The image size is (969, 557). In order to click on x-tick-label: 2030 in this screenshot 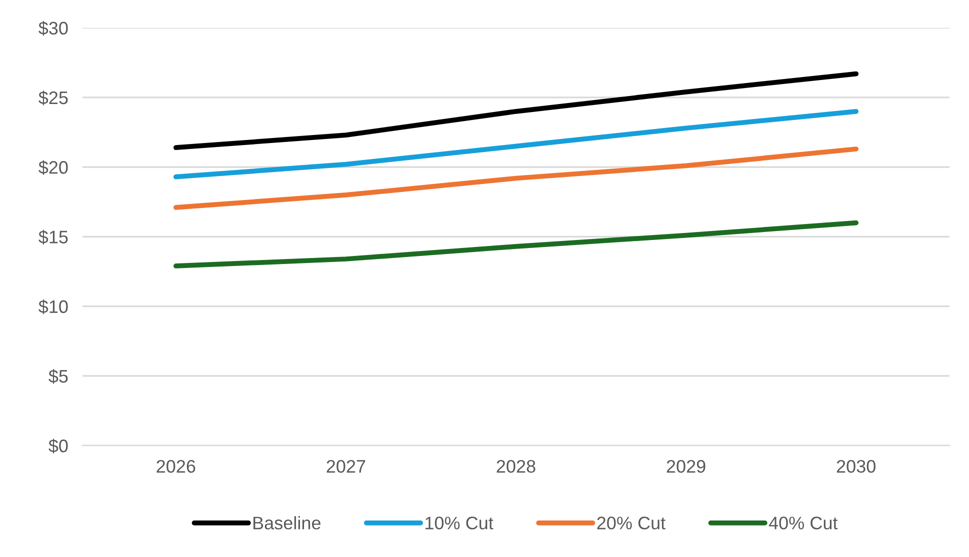, I will do `click(856, 466)`.